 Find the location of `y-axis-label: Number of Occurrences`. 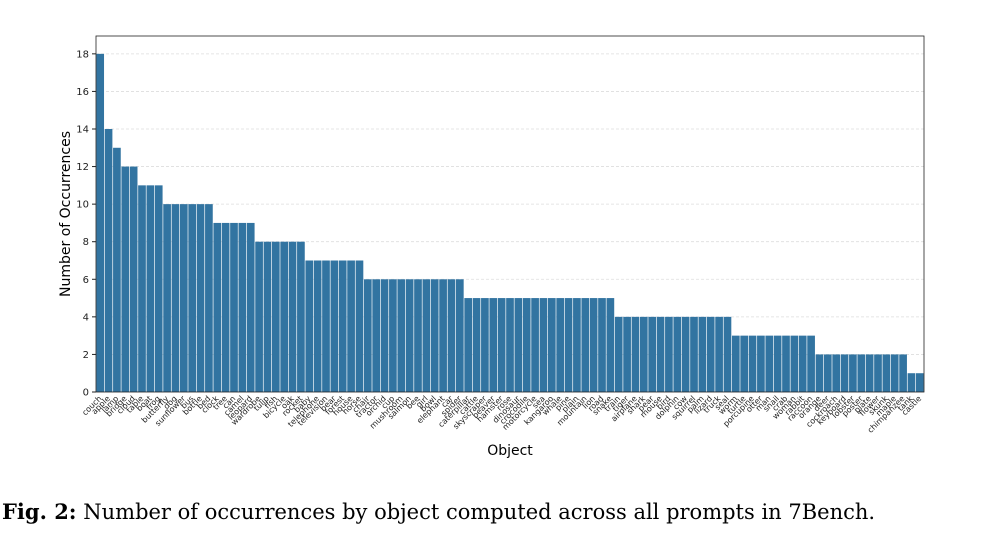

y-axis-label: Number of Occurrences is located at coordinates (66, 214).